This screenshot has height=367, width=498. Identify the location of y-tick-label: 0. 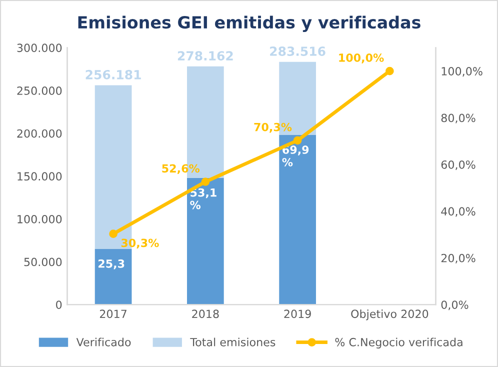
(59, 304).